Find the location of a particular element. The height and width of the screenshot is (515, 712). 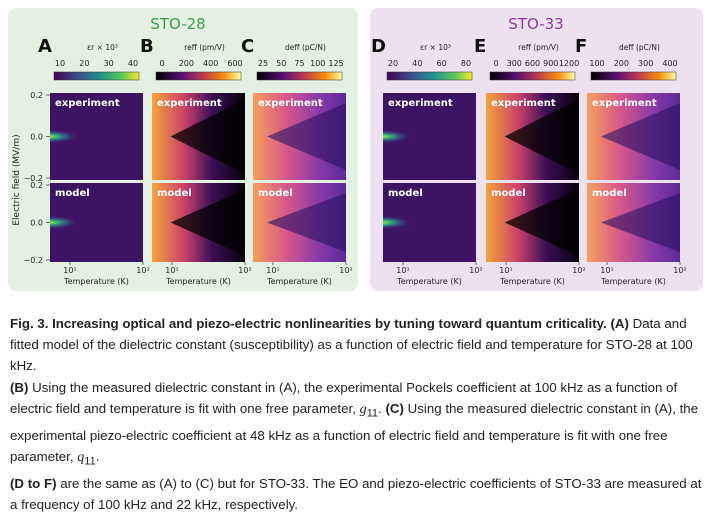

group-title: STO-33 is located at coordinates (535, 24).